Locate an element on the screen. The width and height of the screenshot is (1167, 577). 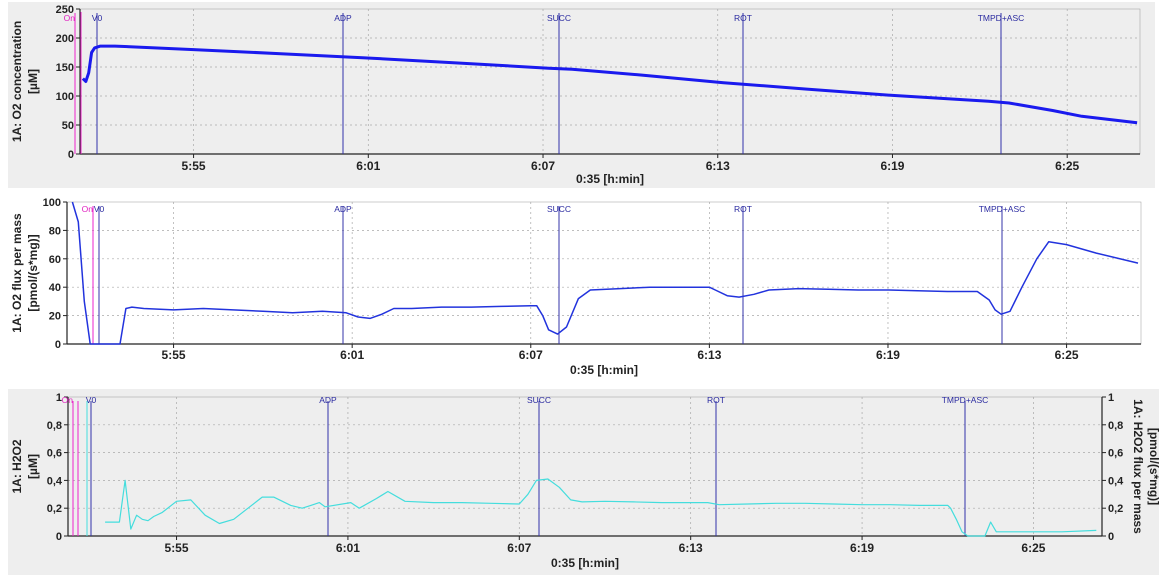
h2o2-event-label-adp: ADP is located at coordinates (328, 400).